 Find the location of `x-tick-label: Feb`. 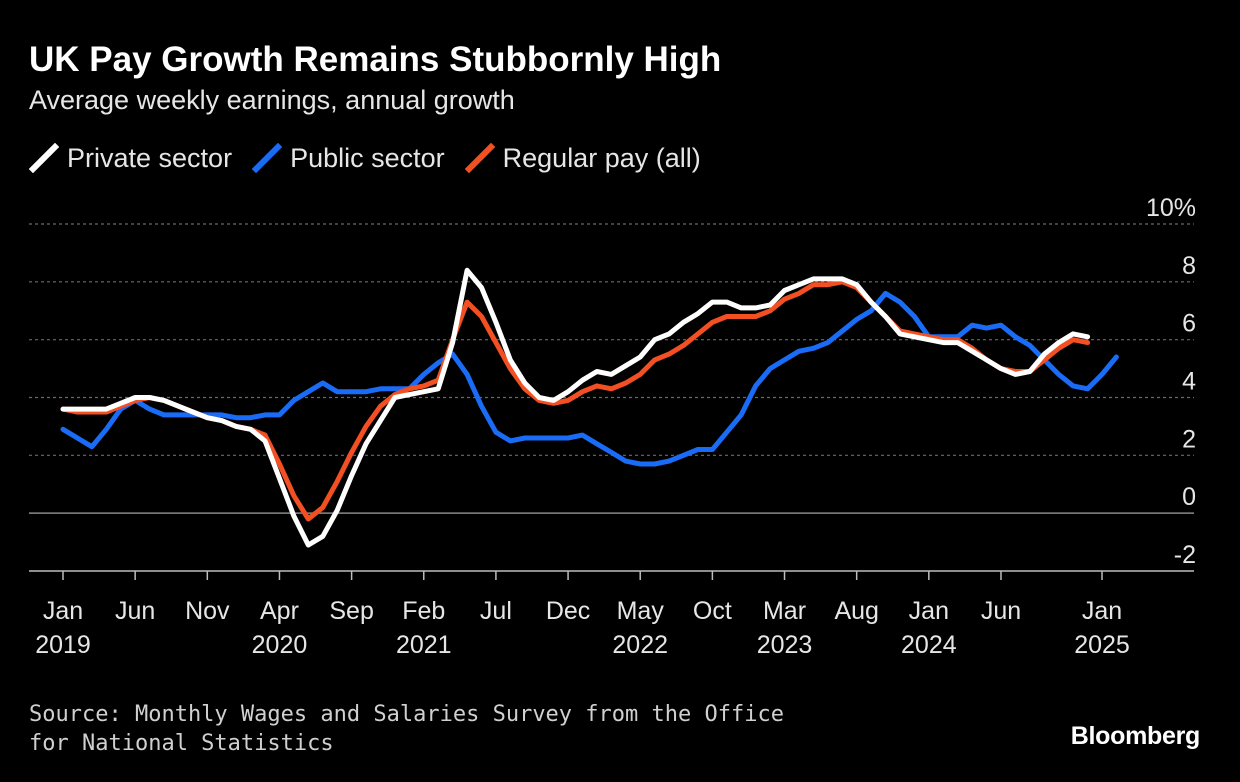

x-tick-label: Feb is located at coordinates (423, 611).